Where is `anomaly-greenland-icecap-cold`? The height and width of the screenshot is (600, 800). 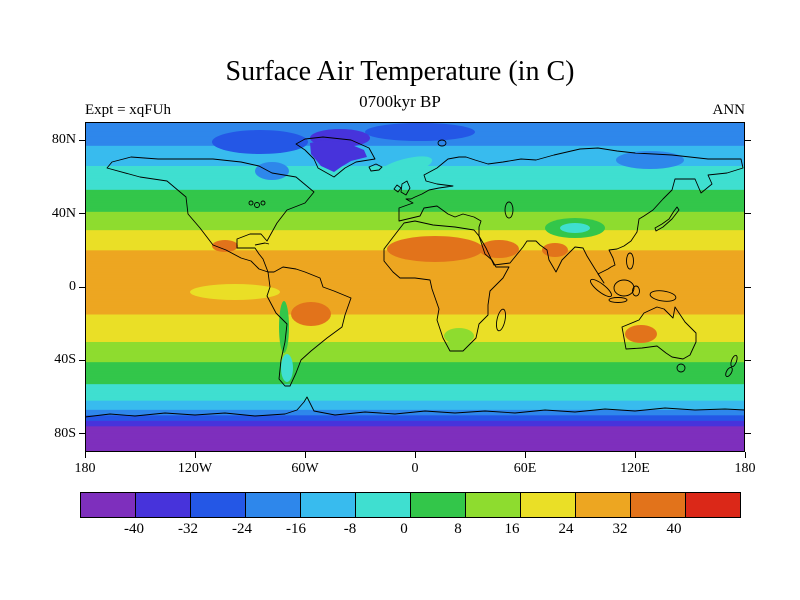
anomaly-greenland-icecap-cold is located at coordinates (338, 156).